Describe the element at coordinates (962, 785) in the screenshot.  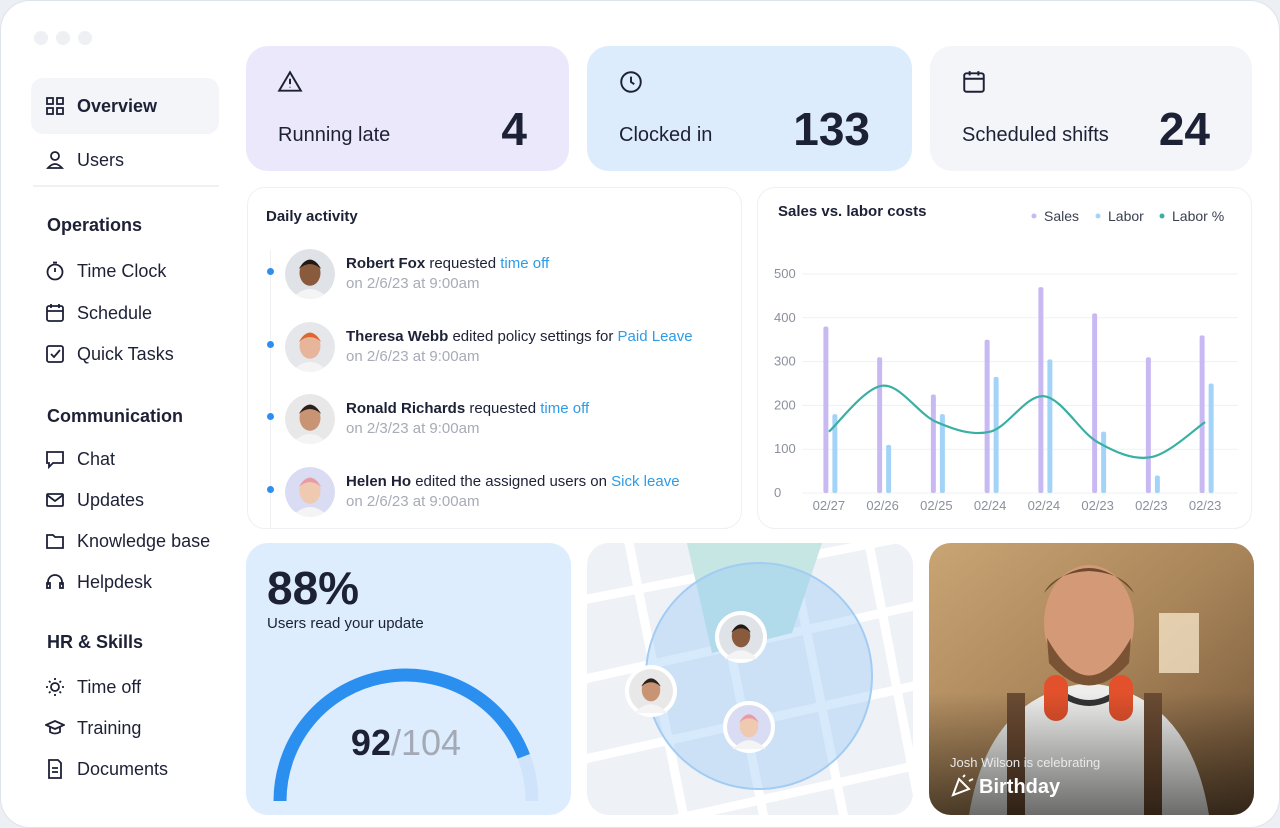
I see `party-icon` at that location.